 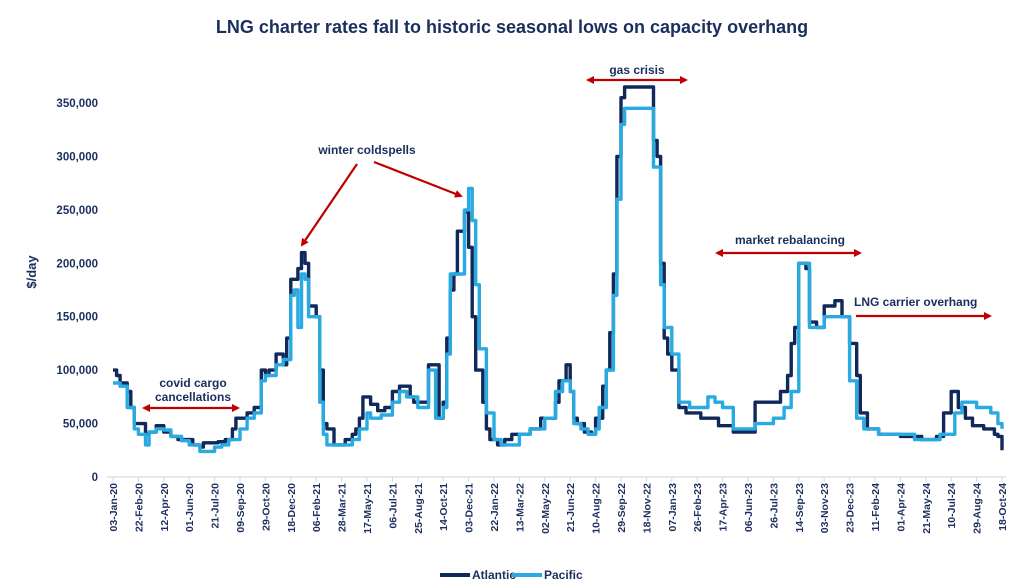 What do you see at coordinates (114, 507) in the screenshot?
I see `x-tick-label: 03-Jan-20` at bounding box center [114, 507].